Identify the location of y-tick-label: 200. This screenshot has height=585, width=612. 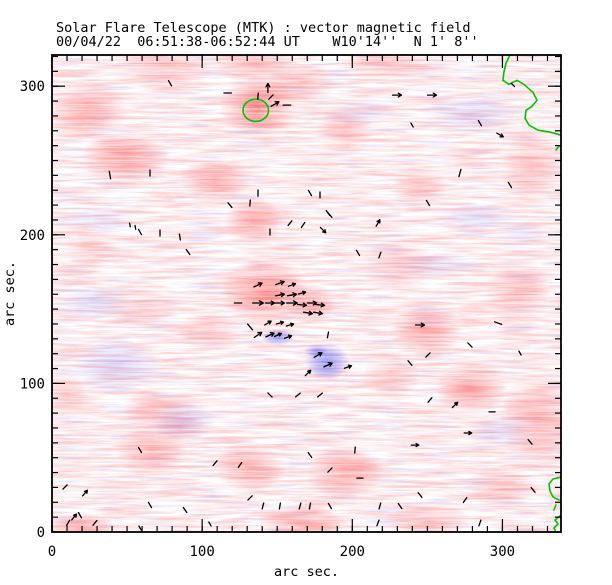
(32, 236).